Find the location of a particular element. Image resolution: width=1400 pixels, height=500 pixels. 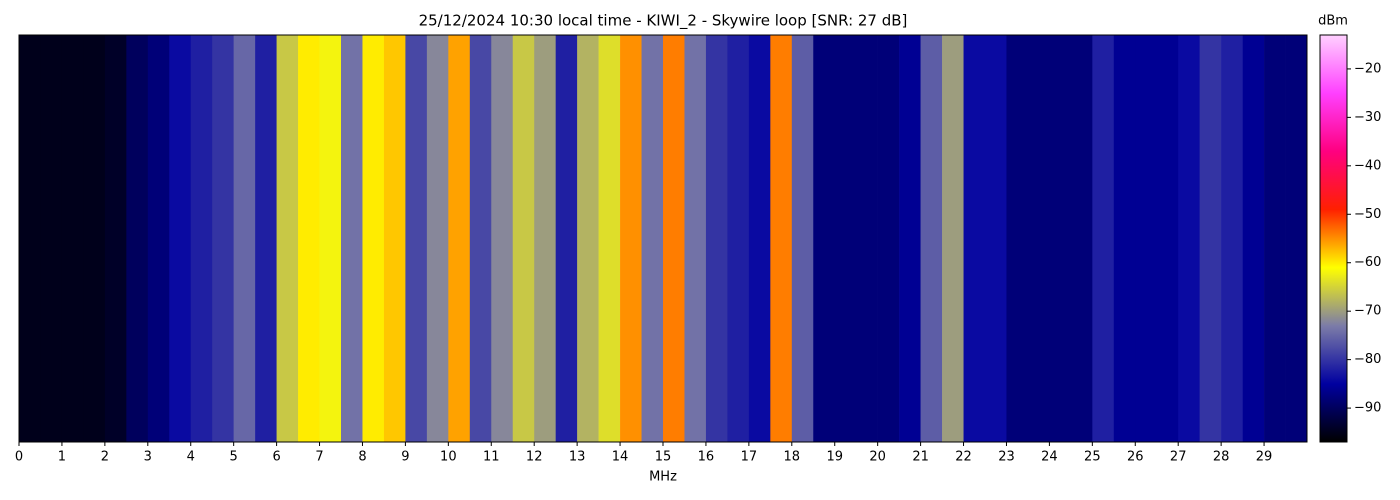

x-tick-label: 8 is located at coordinates (362, 457).